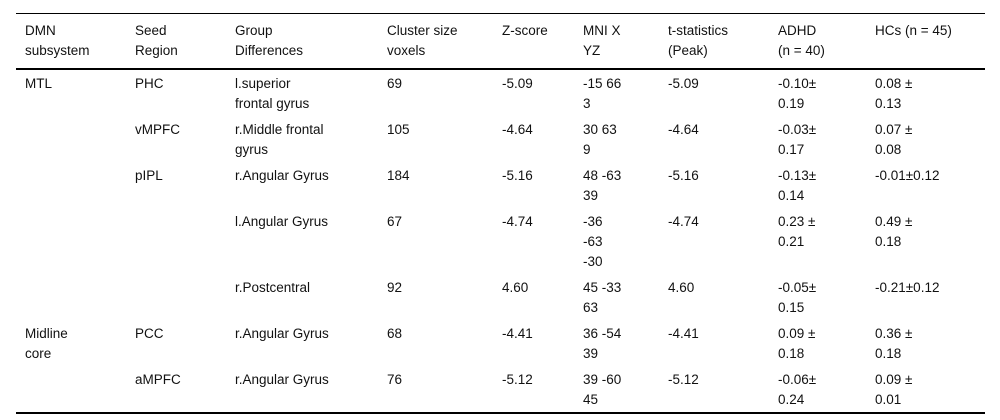  Describe the element at coordinates (517, 129) in the screenshot. I see `cell-z-score: -4.64` at that location.